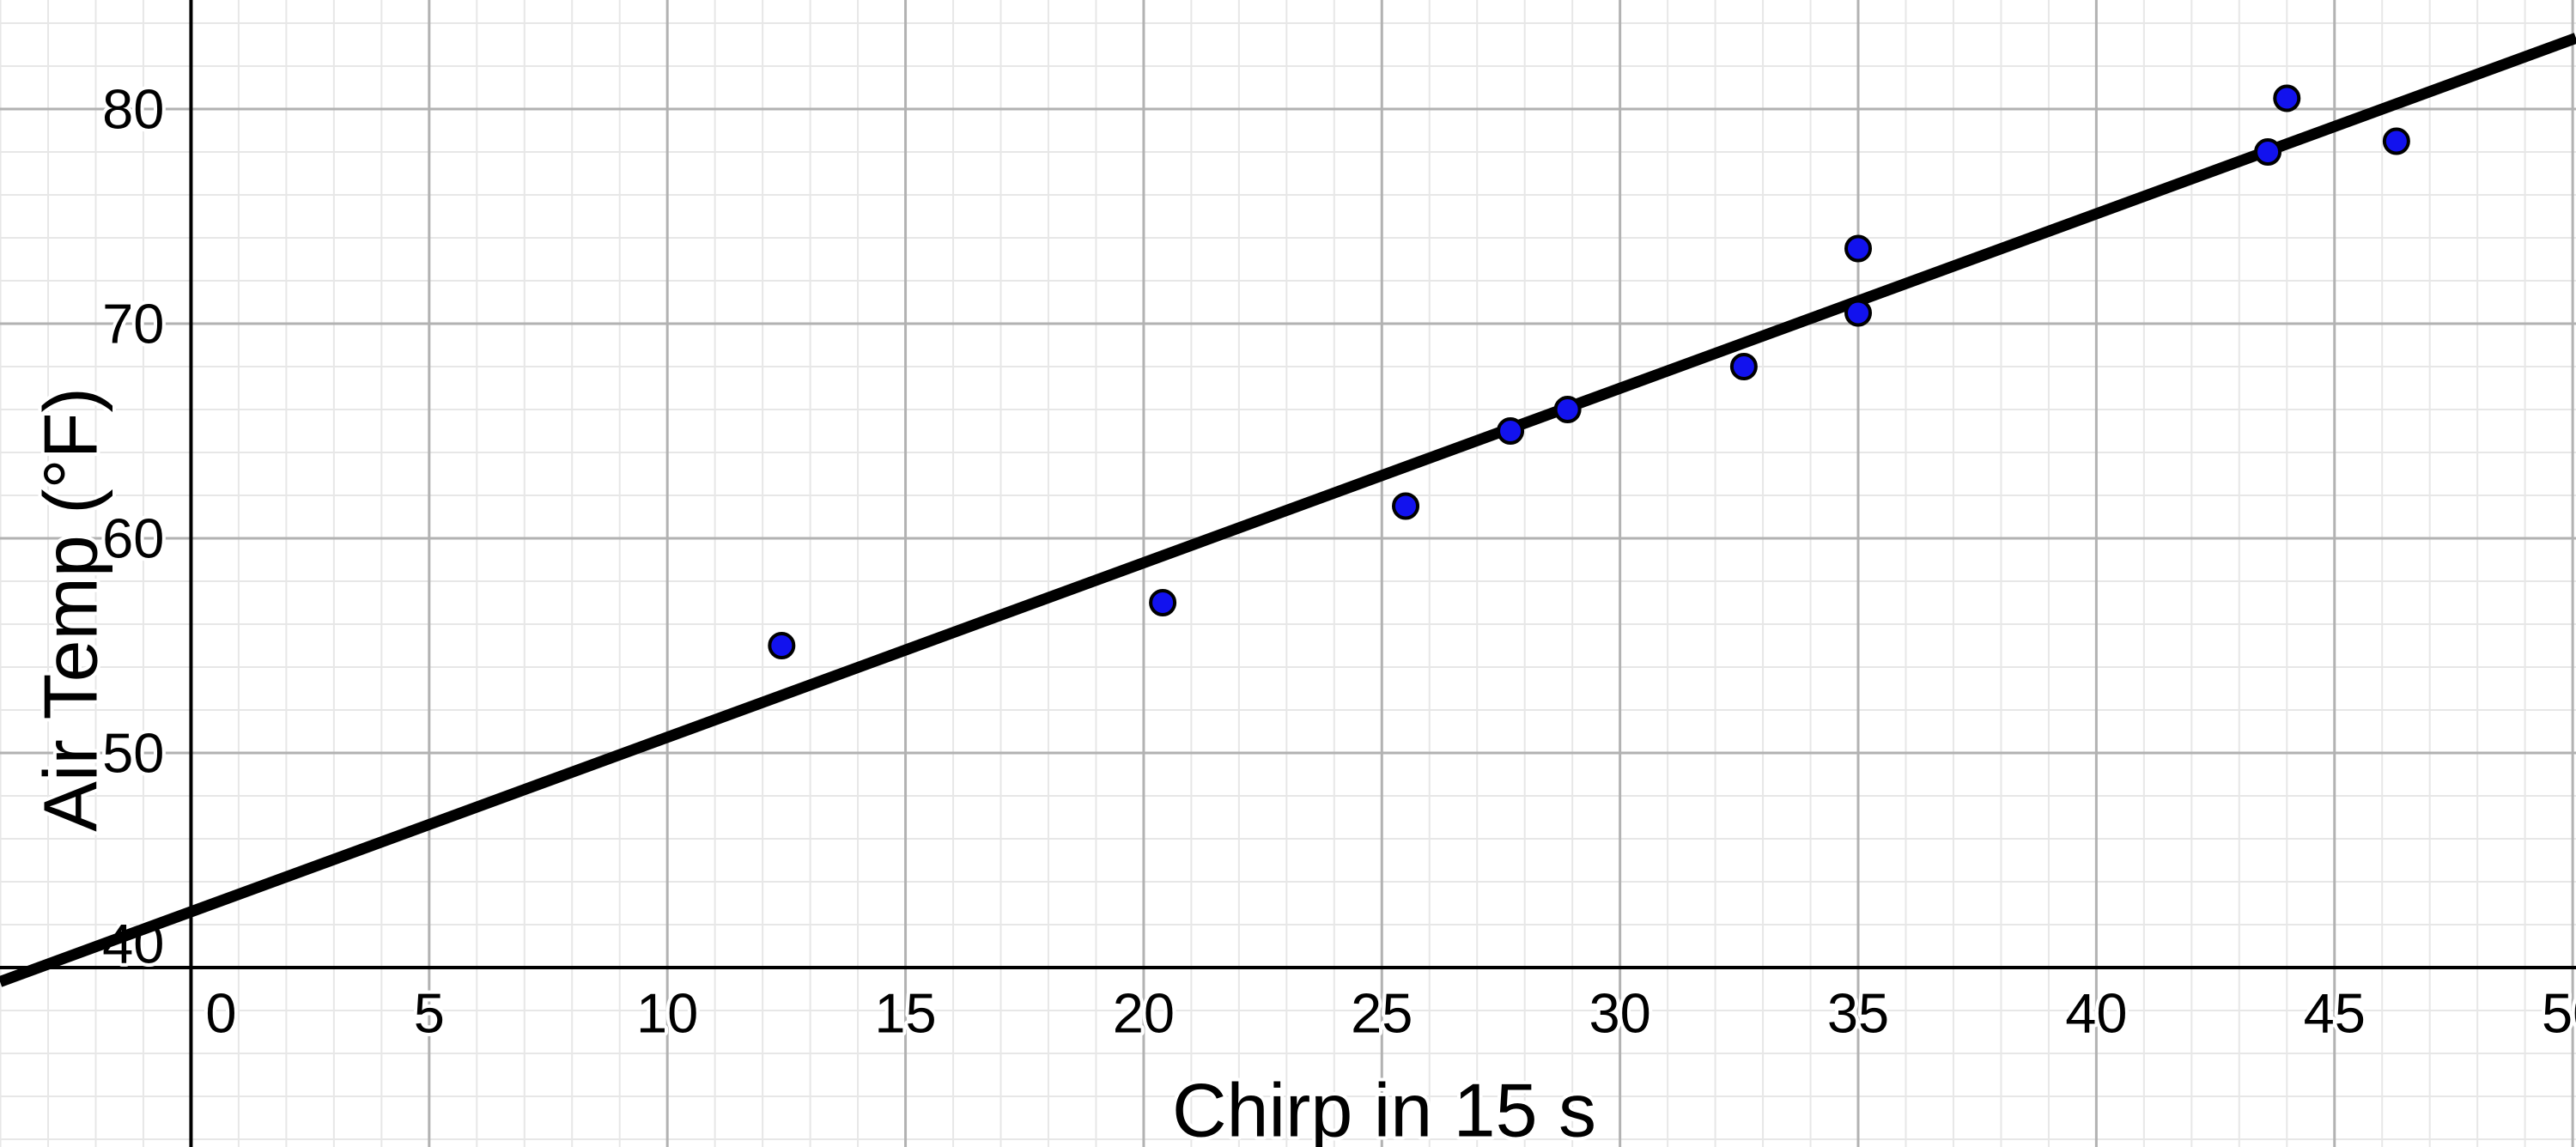  I want to click on x-tick-label: 15, so click(905, 1013).